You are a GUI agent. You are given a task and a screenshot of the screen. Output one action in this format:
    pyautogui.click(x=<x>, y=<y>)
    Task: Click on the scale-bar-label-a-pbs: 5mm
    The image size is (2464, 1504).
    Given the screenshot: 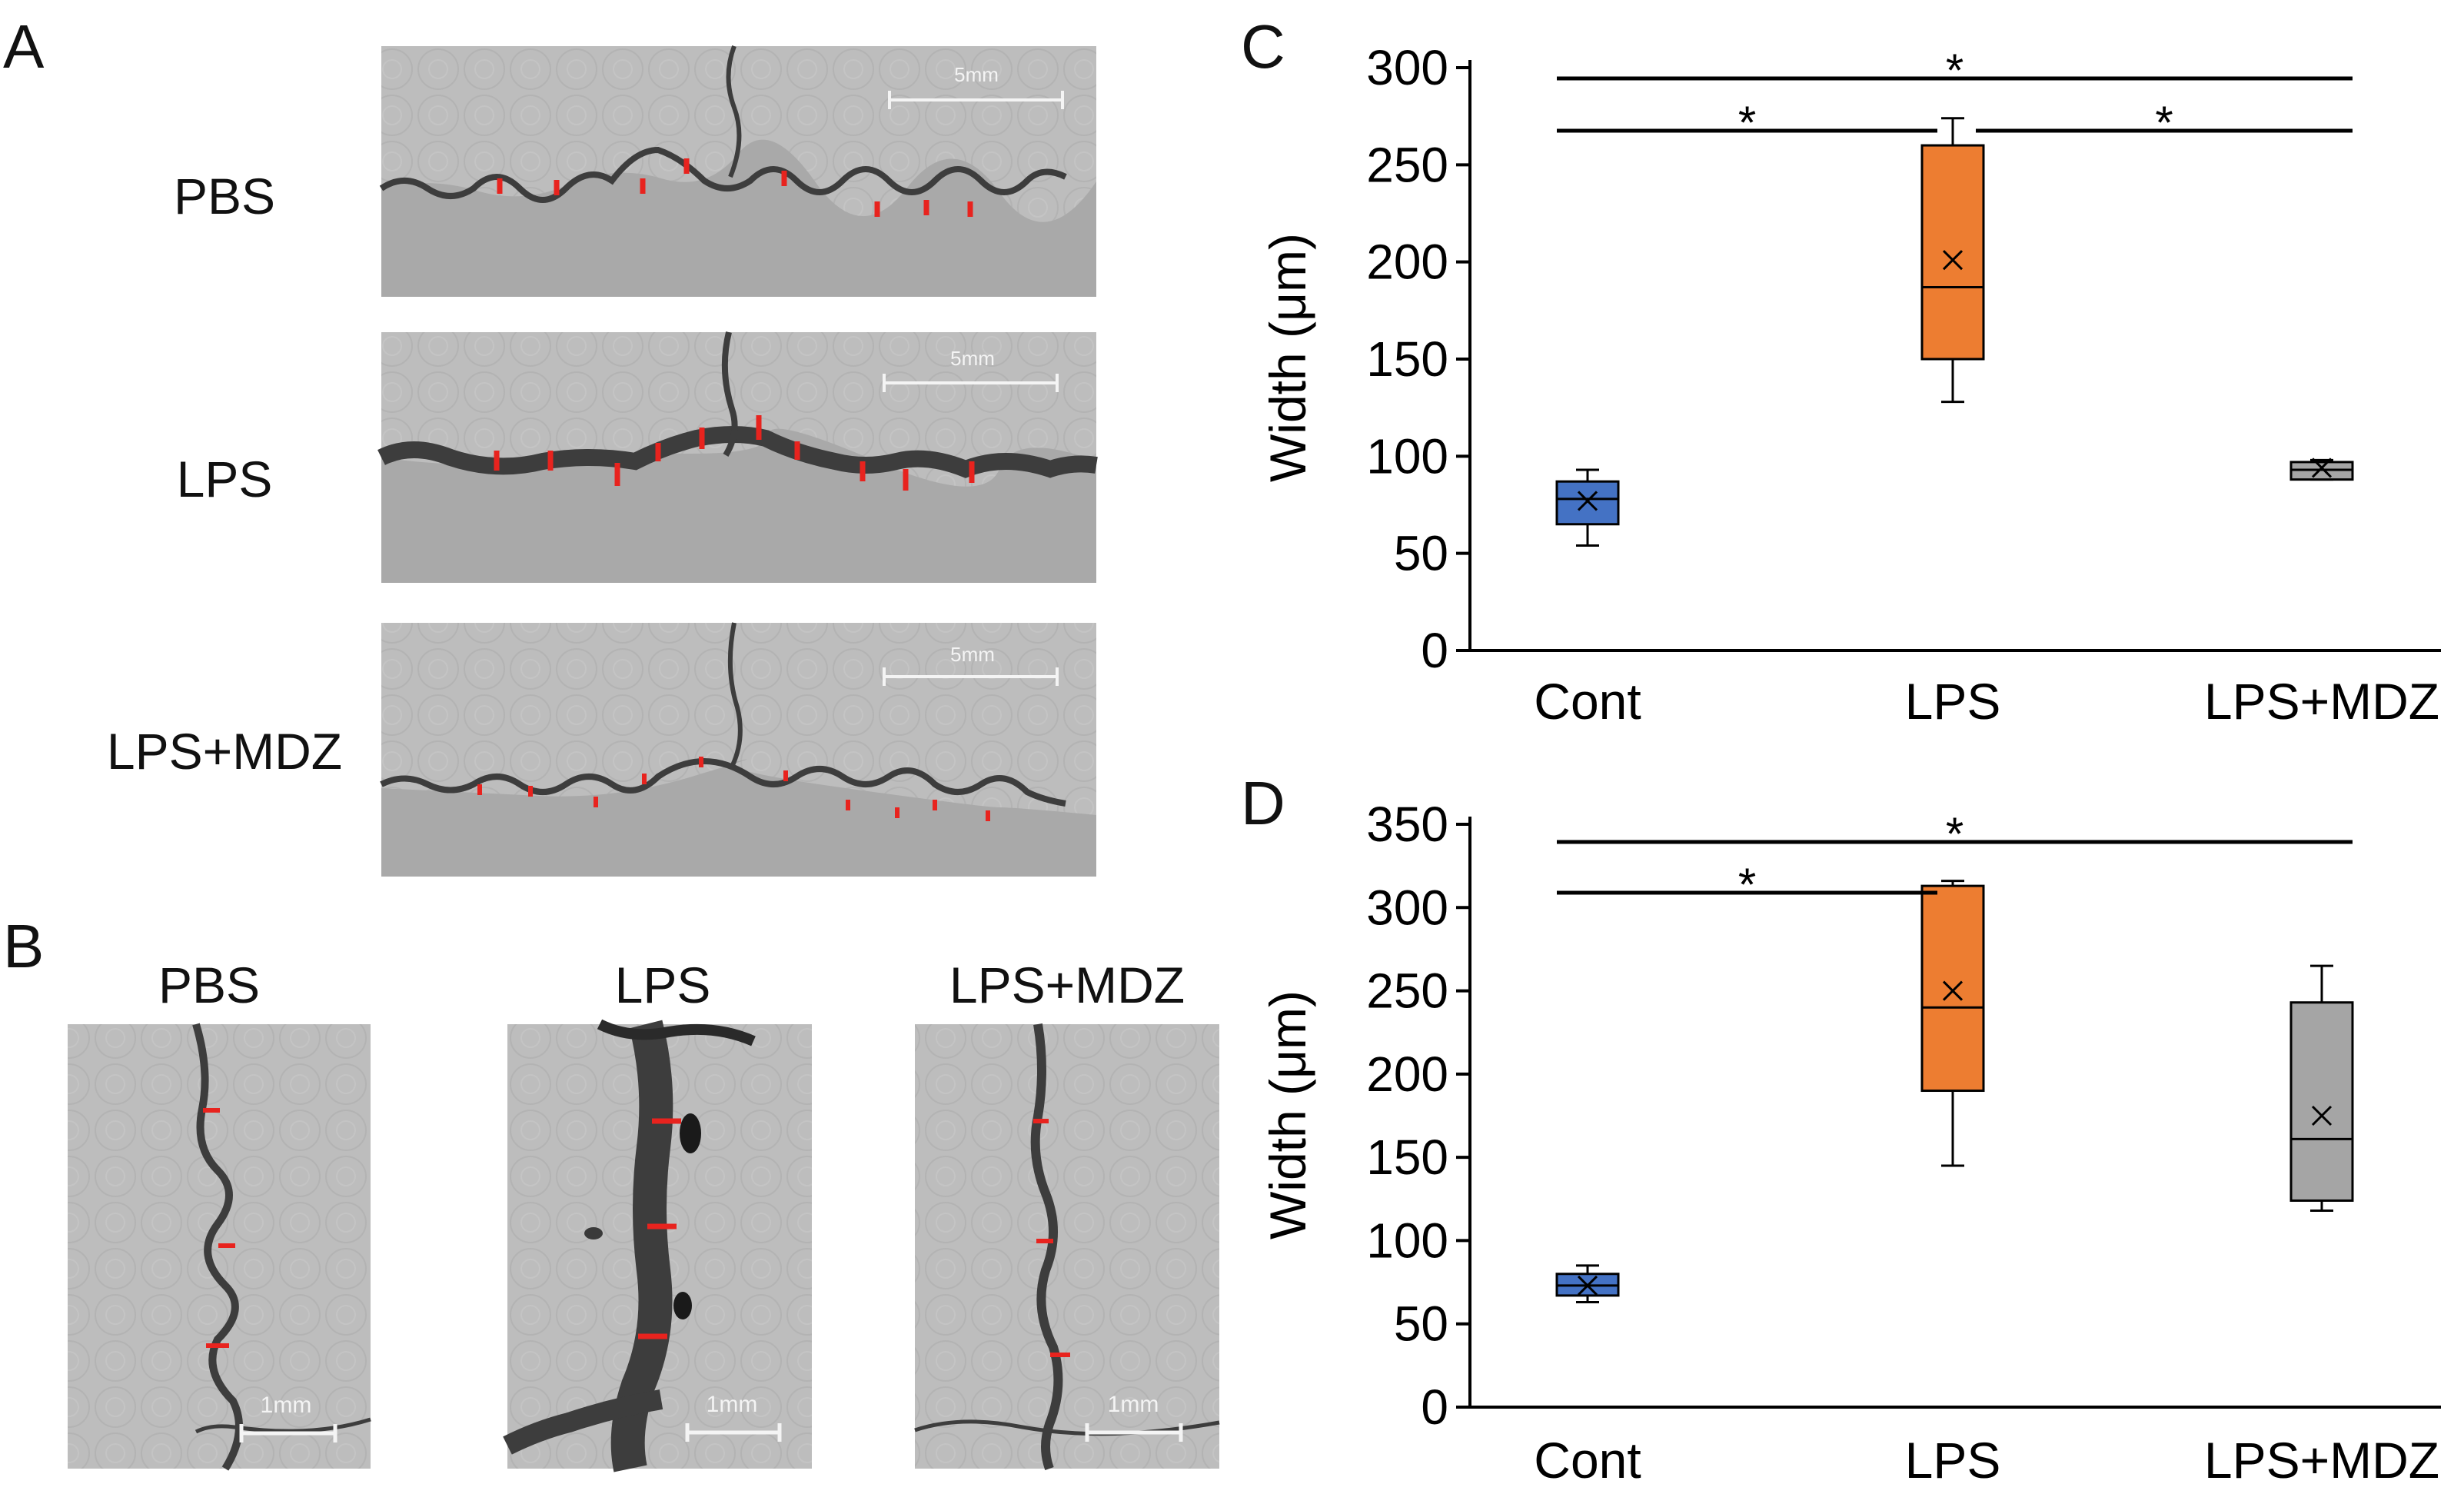 What is the action you would take?
    pyautogui.click(x=976, y=74)
    